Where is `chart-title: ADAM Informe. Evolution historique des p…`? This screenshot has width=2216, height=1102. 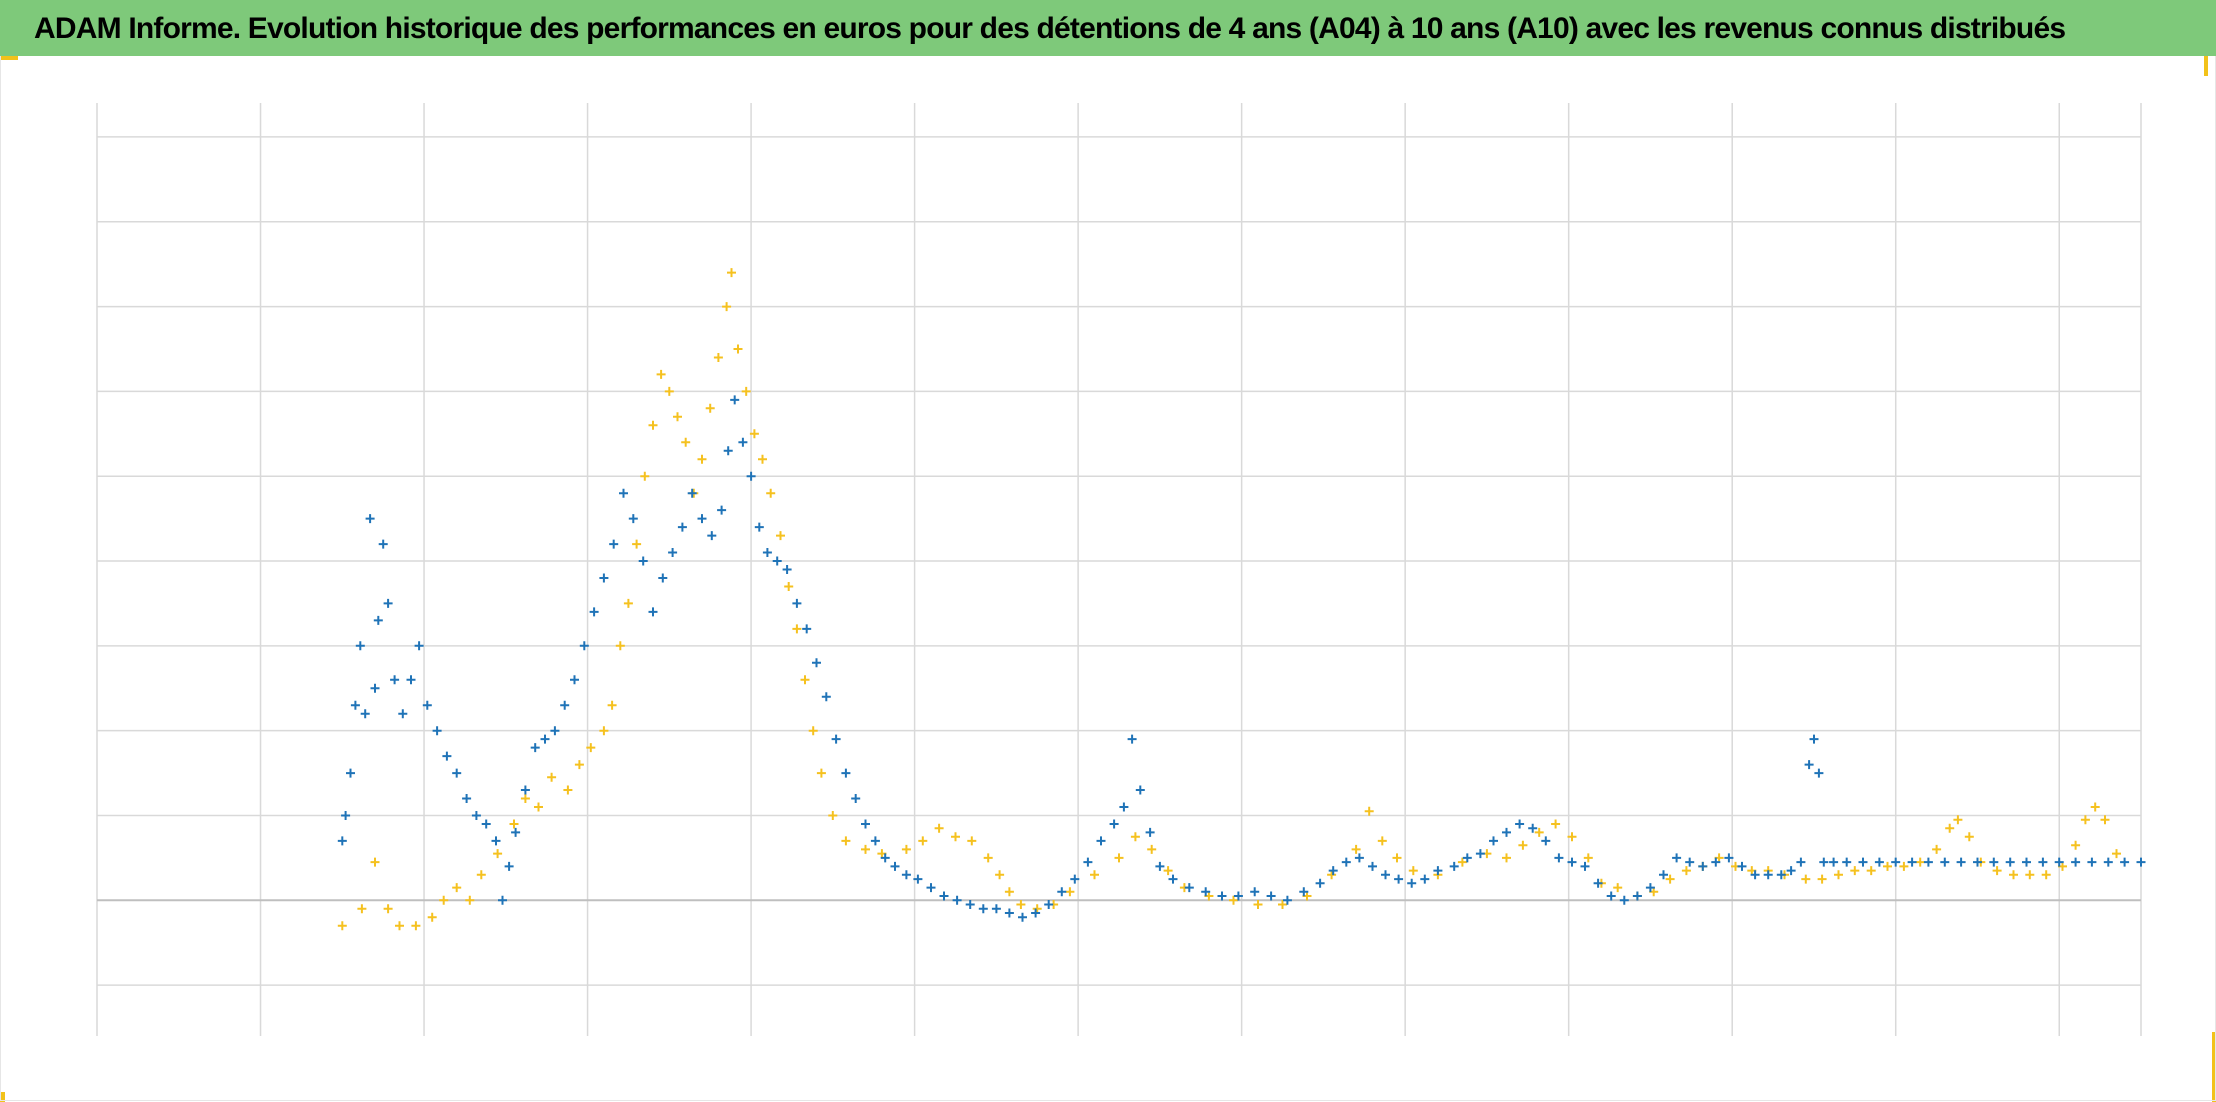 chart-title: ADAM Informe. Evolution historique des p… is located at coordinates (1050, 28).